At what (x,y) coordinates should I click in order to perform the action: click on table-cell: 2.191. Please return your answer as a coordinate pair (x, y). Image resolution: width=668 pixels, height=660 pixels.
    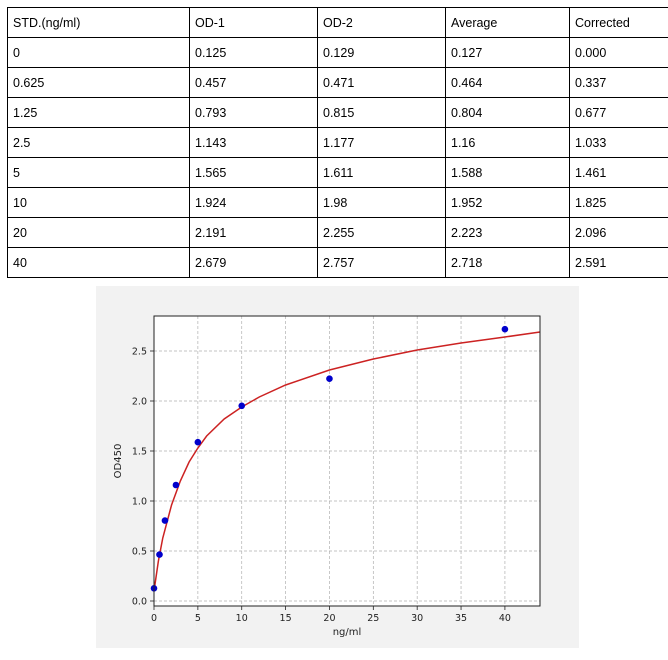
    Looking at the image, I should click on (253, 232).